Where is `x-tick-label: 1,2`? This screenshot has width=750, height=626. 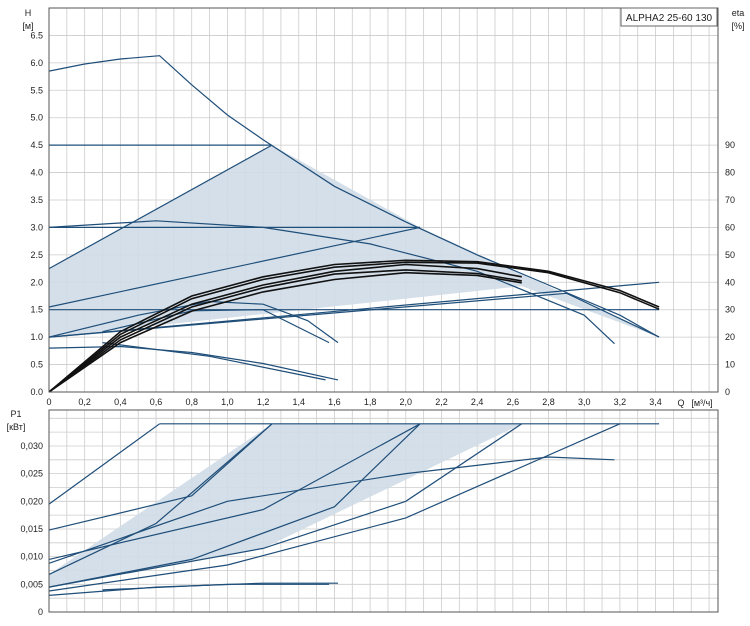 x-tick-label: 1,2 is located at coordinates (263, 402).